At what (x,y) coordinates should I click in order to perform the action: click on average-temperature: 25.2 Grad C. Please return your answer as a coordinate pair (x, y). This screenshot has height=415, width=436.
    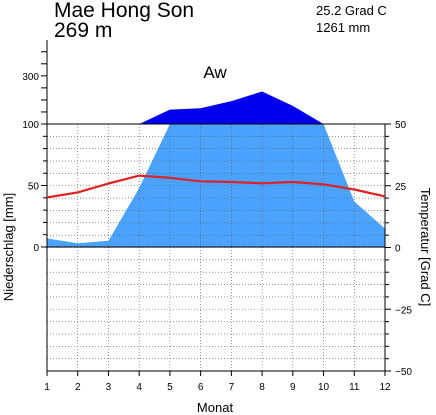
    Looking at the image, I should click on (351, 10).